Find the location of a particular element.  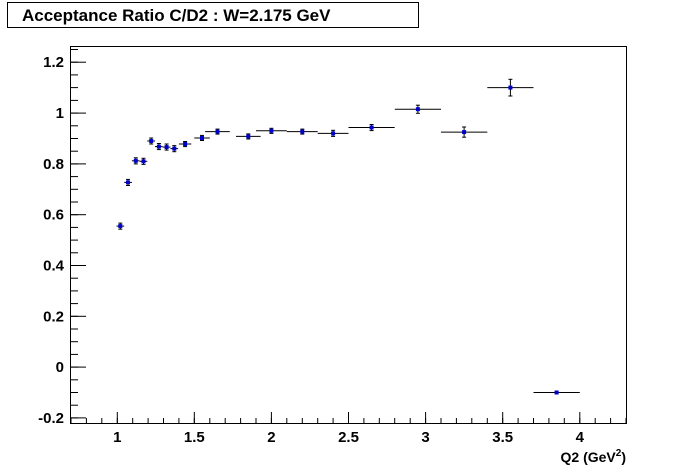

y-tick-label: -0.2 is located at coordinates (51, 418).